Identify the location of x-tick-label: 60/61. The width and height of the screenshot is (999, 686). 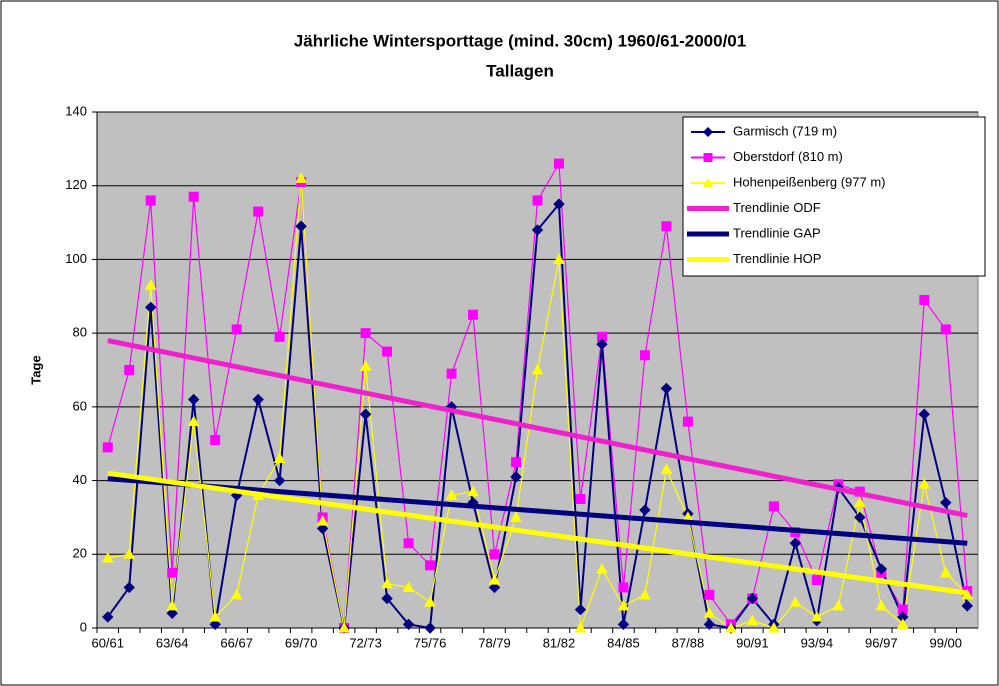
(107, 642).